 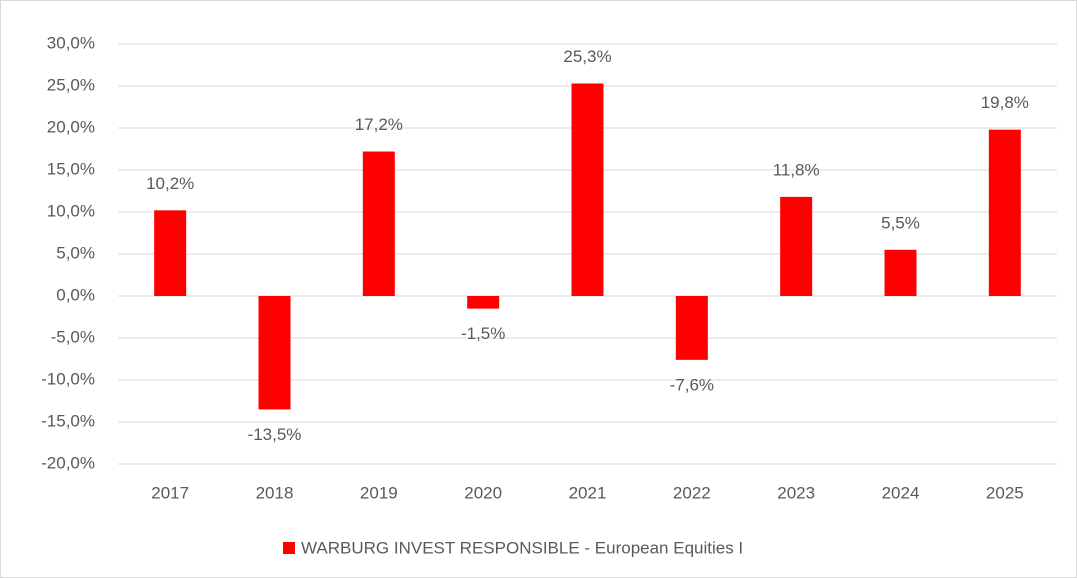 What do you see at coordinates (75, 252) in the screenshot?
I see `y-tick-label: 5,0%` at bounding box center [75, 252].